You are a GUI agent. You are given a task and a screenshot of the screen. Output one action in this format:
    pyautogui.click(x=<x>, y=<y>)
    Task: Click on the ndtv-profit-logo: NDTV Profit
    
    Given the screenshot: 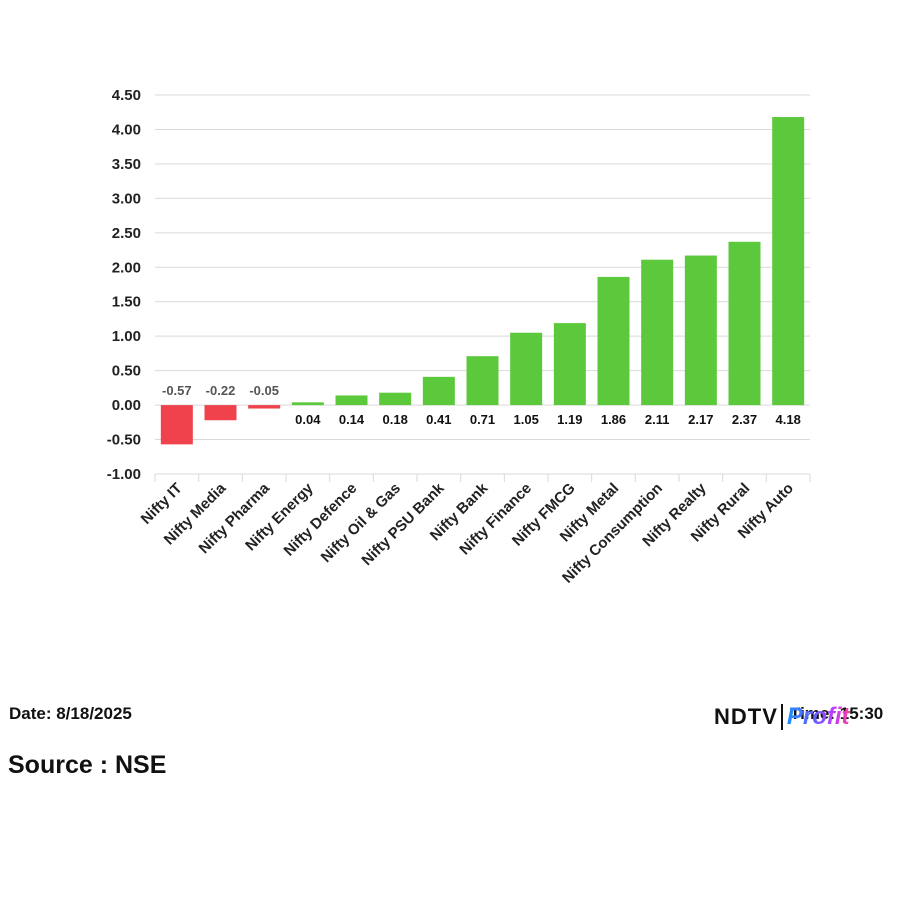 What is the action you would take?
    pyautogui.click(x=782, y=717)
    